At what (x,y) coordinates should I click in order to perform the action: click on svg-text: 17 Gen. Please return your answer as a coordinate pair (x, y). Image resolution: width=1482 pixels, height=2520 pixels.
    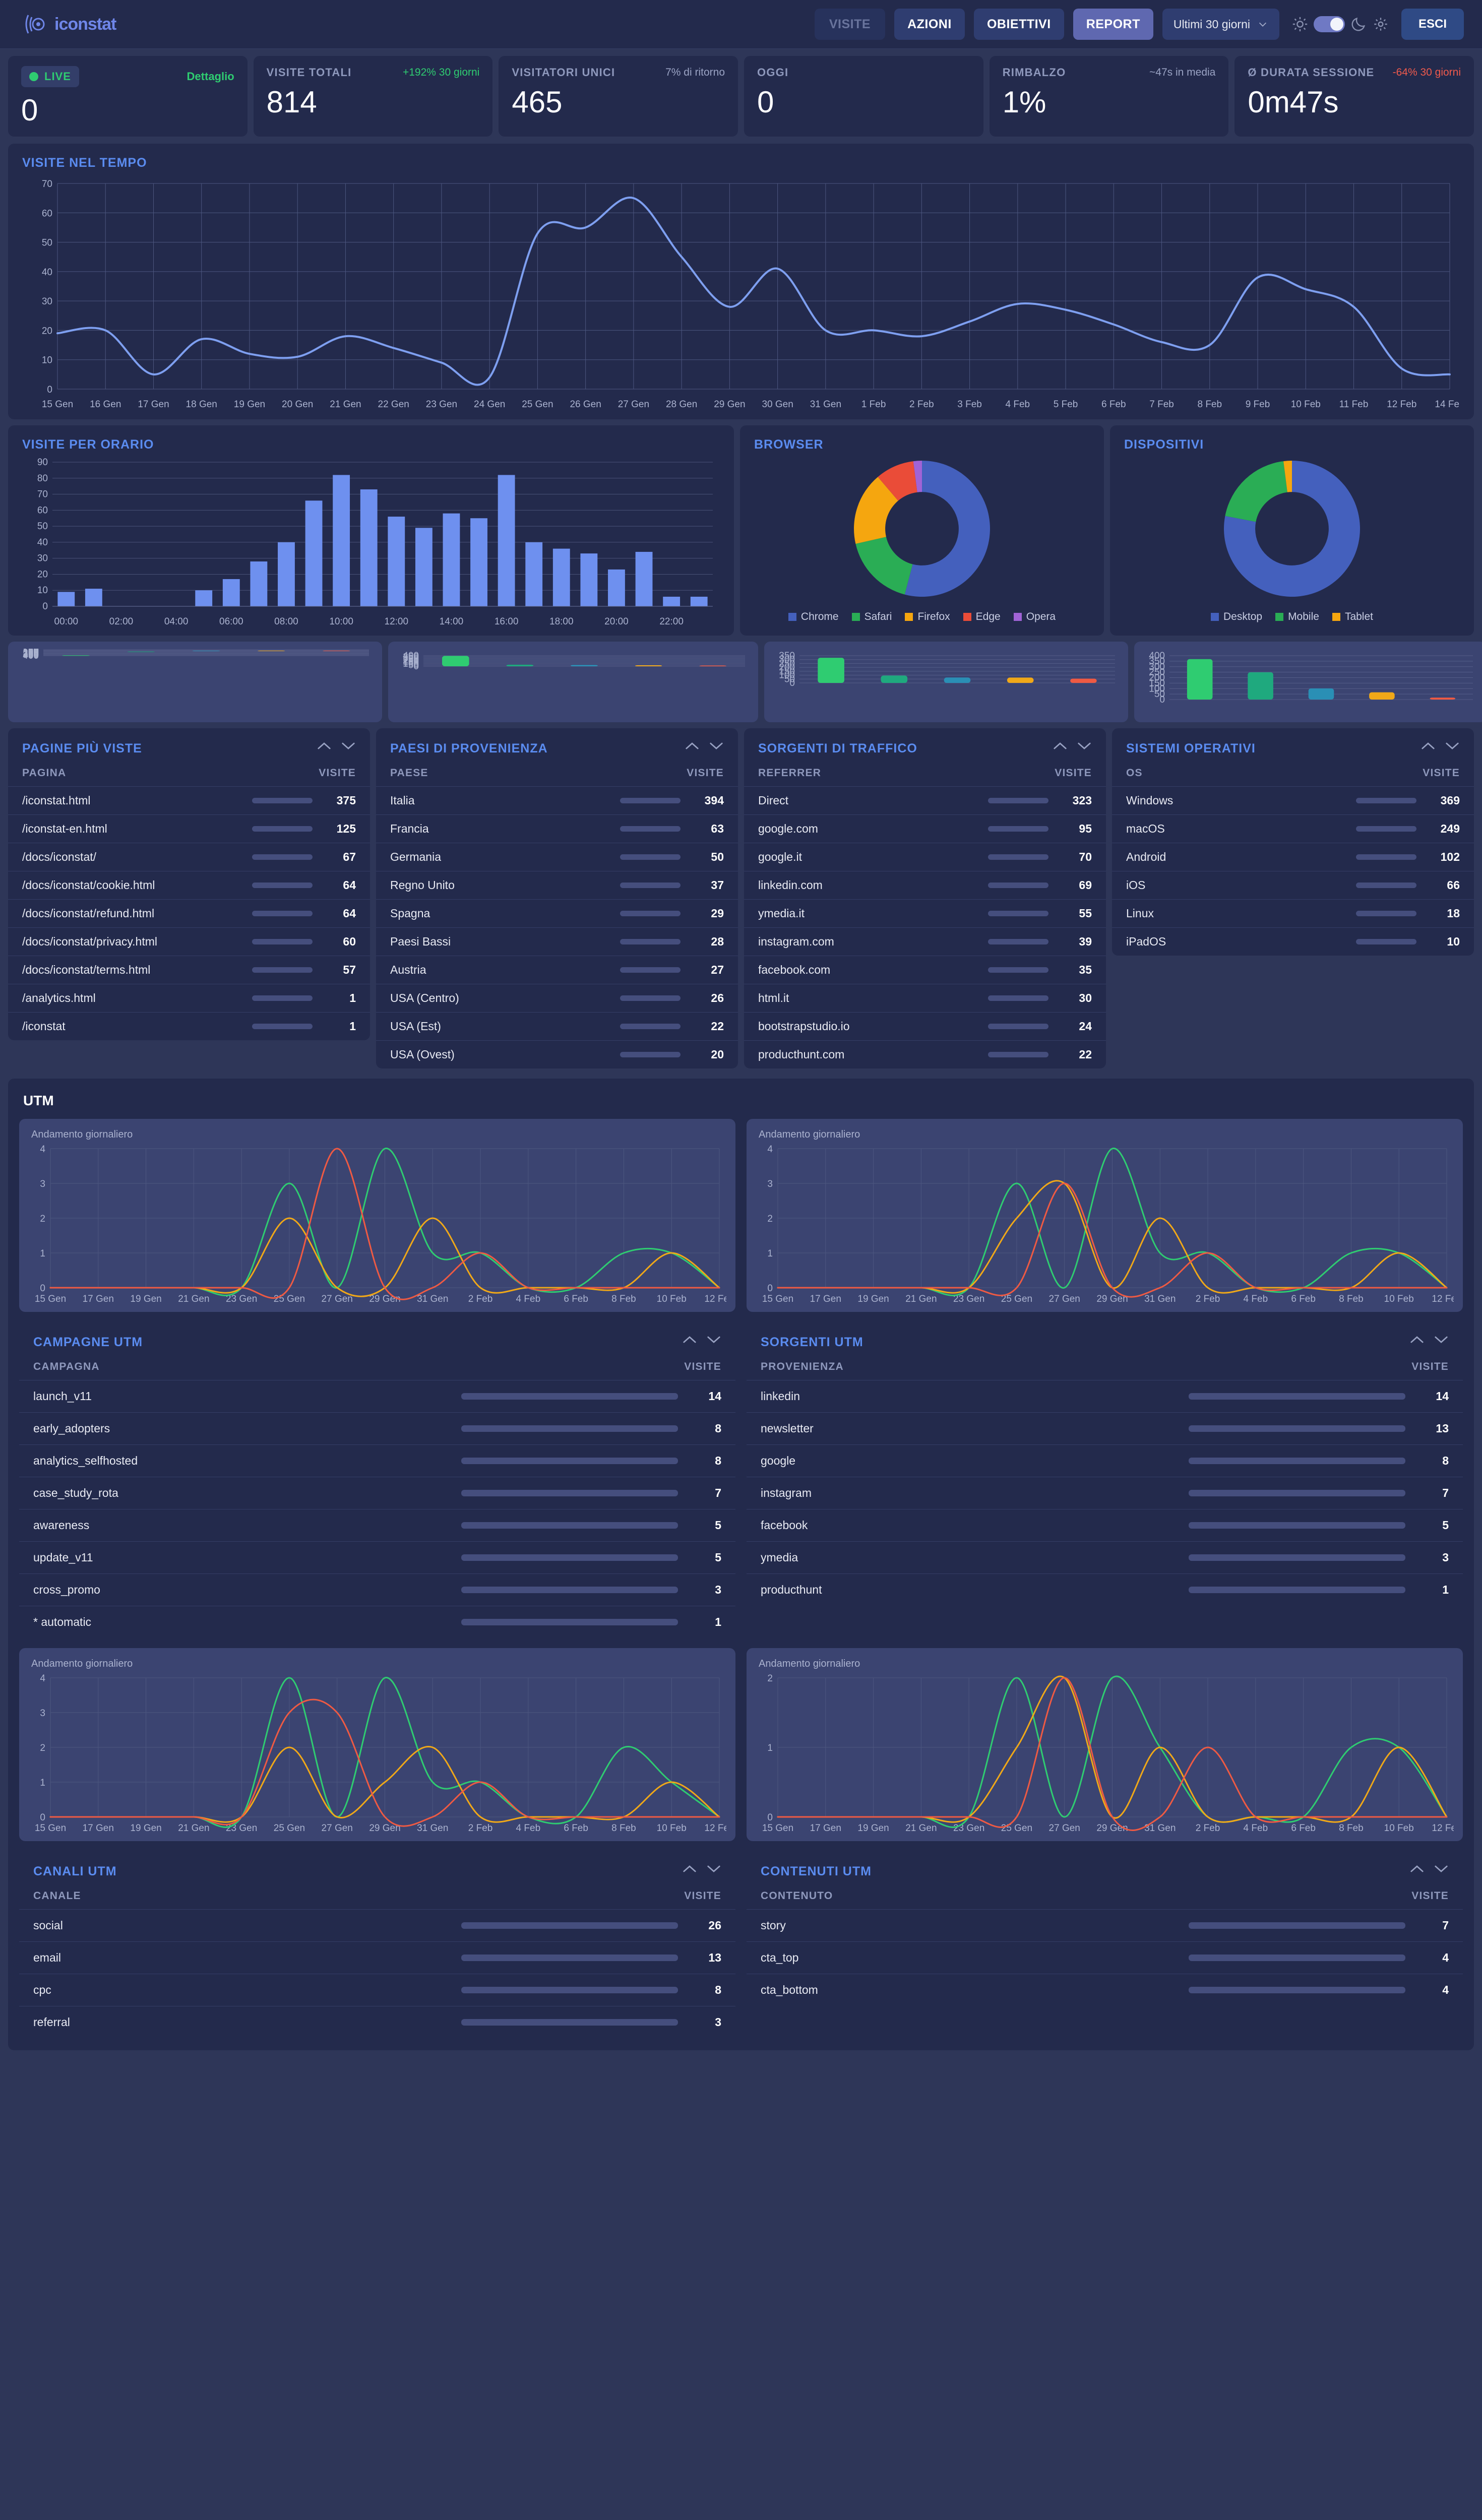
    Looking at the image, I should click on (154, 404).